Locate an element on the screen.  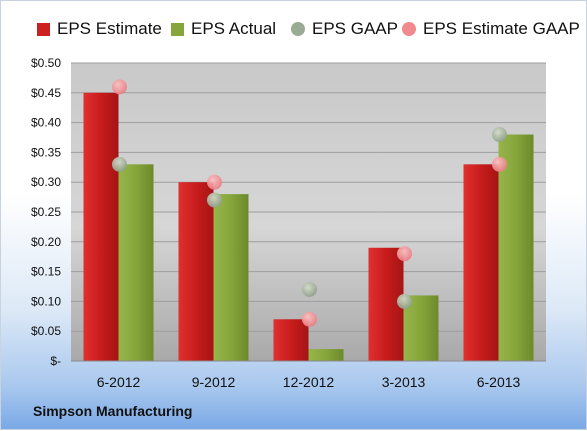
y-tick-label: $0.15 is located at coordinates (46, 272).